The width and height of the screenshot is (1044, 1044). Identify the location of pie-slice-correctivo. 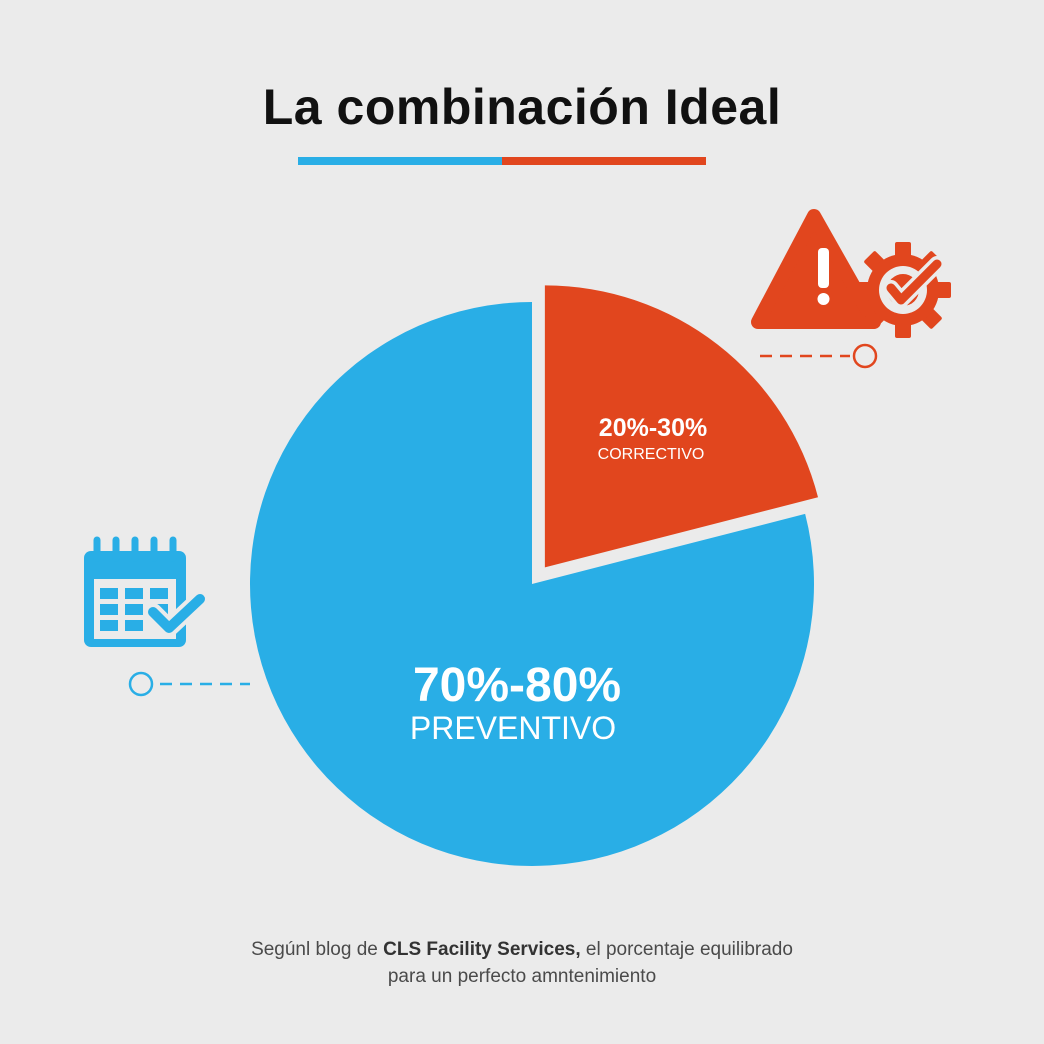
(681, 426).